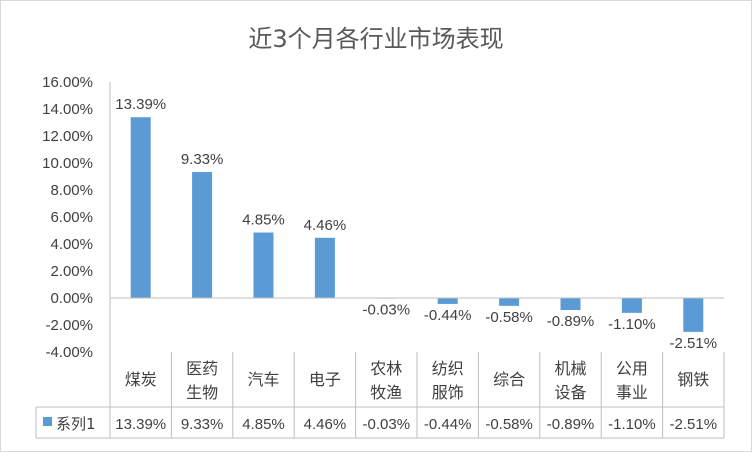 The height and width of the screenshot is (452, 752). What do you see at coordinates (386, 392) in the screenshot?
I see `category-label-line2: 牧渔` at bounding box center [386, 392].